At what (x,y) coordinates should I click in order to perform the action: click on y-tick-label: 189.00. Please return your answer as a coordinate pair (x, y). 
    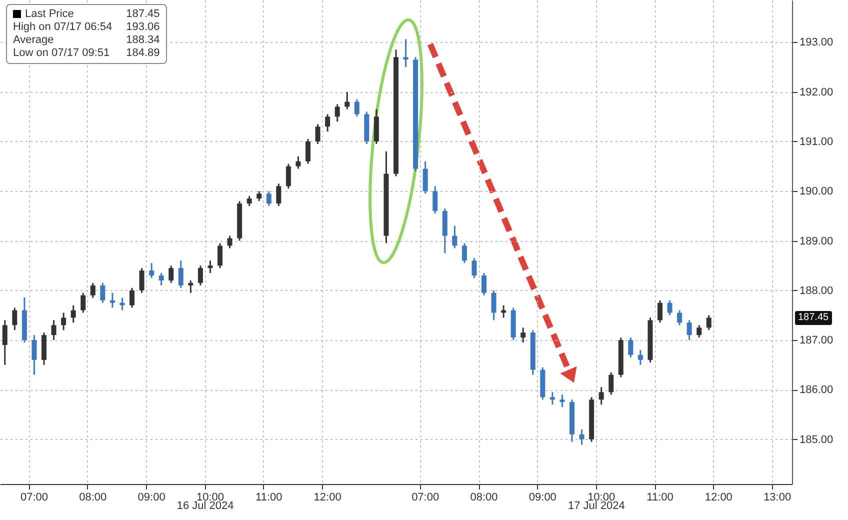
    Looking at the image, I should click on (817, 241).